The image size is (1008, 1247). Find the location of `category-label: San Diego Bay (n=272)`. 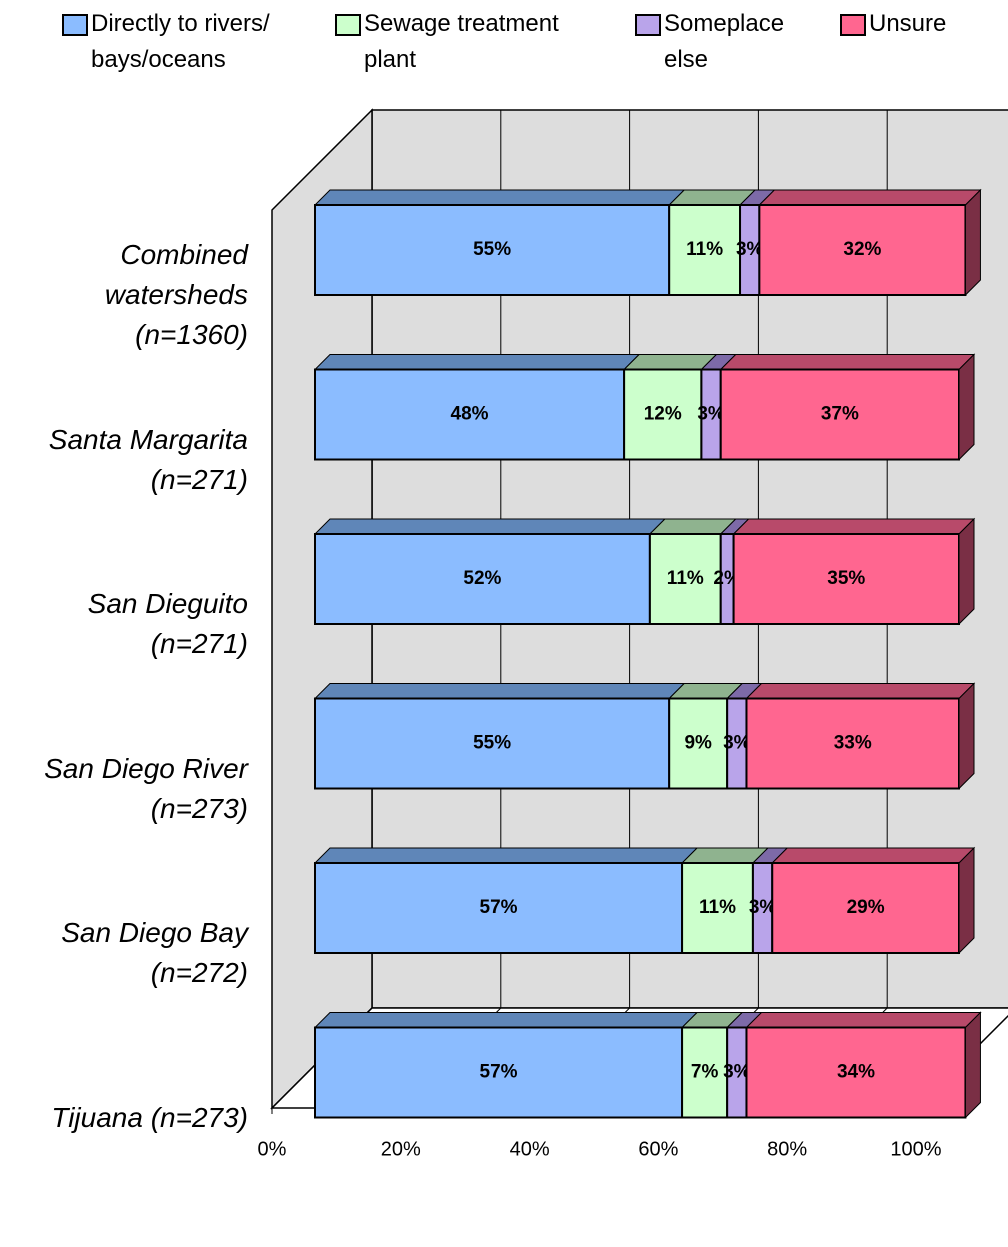

category-label: San Diego Bay (n=272) is located at coordinates (154, 952).